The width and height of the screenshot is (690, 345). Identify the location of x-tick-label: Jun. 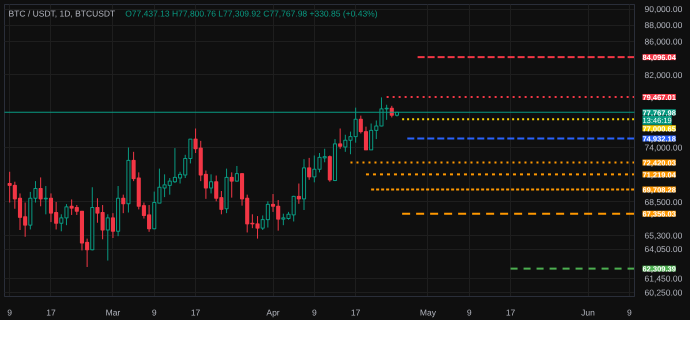
(588, 313).